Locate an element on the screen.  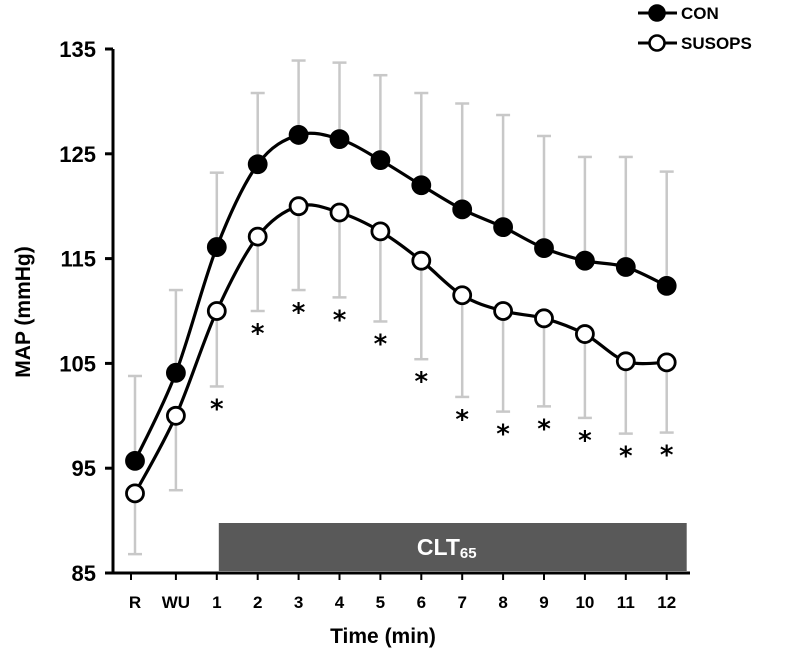
x-tick-label: 10 is located at coordinates (584, 602).